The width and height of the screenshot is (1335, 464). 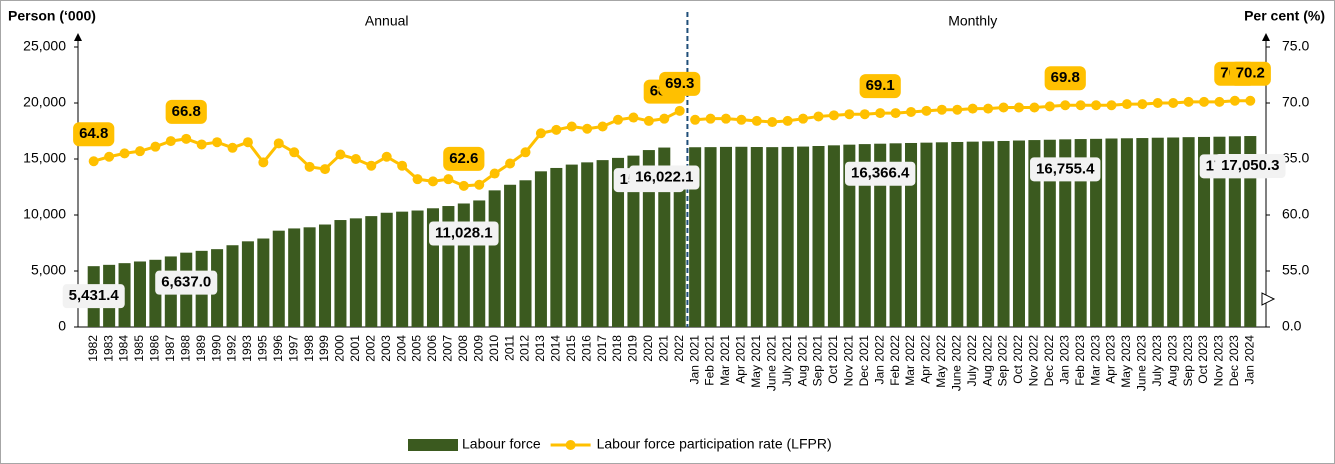 I want to click on x-tick-label: July 2023, so click(x=1157, y=361).